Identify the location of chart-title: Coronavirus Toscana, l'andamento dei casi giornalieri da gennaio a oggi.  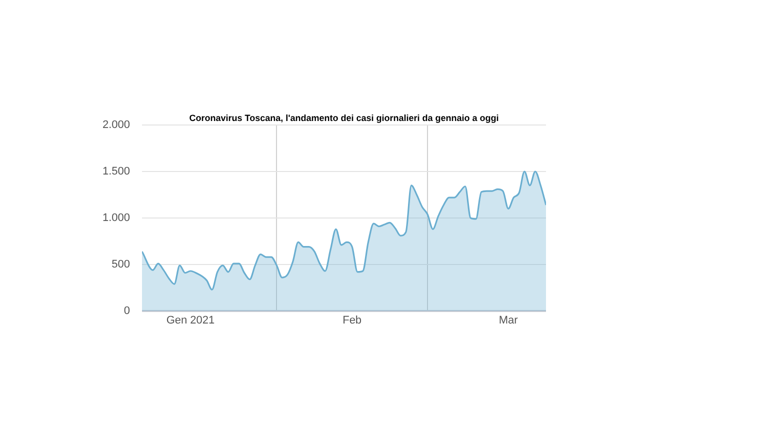
(344, 117).